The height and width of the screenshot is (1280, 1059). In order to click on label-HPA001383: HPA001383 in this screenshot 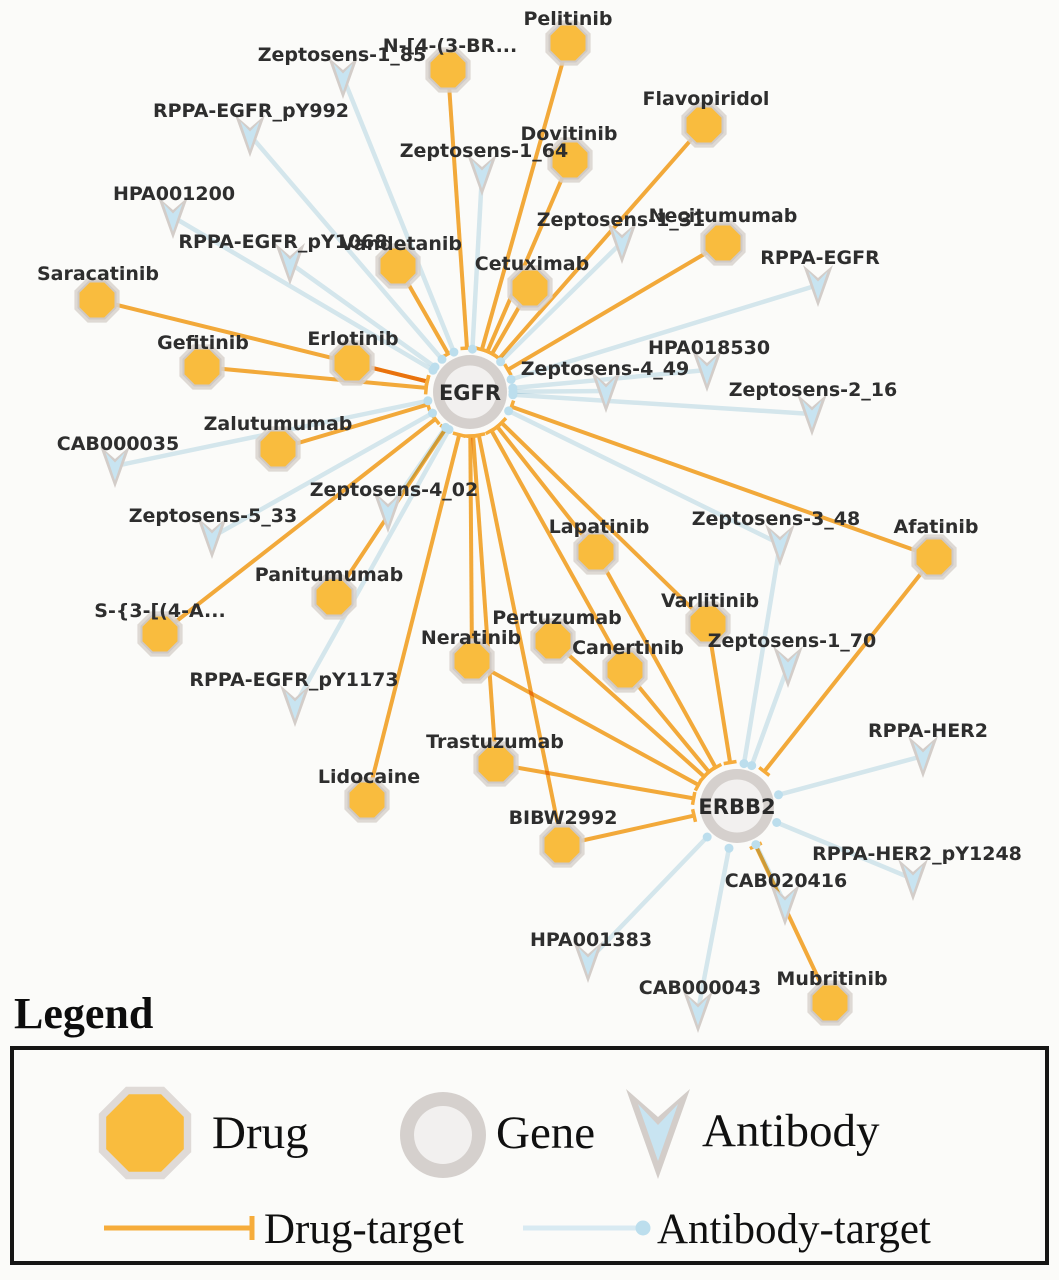, I will do `click(591, 940)`.